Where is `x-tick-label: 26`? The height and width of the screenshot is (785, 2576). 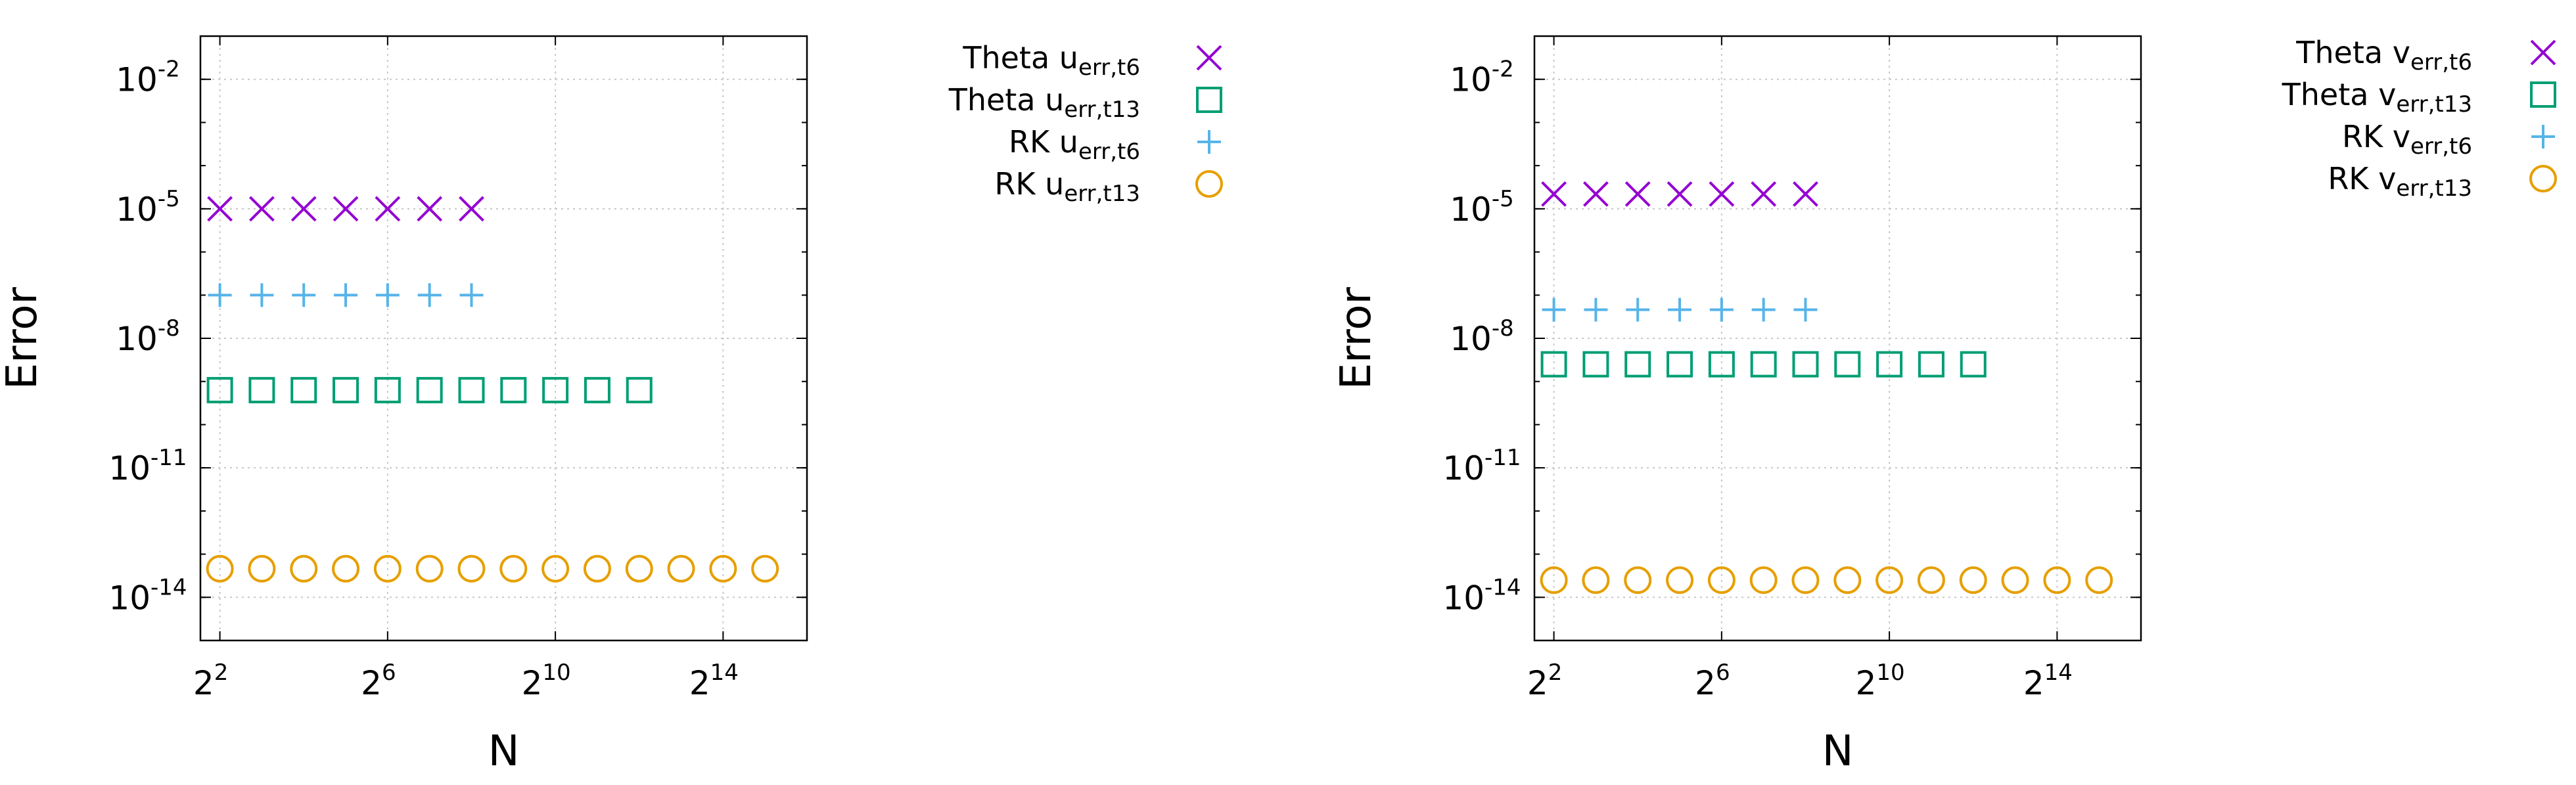 x-tick-label: 26 is located at coordinates (378, 681).